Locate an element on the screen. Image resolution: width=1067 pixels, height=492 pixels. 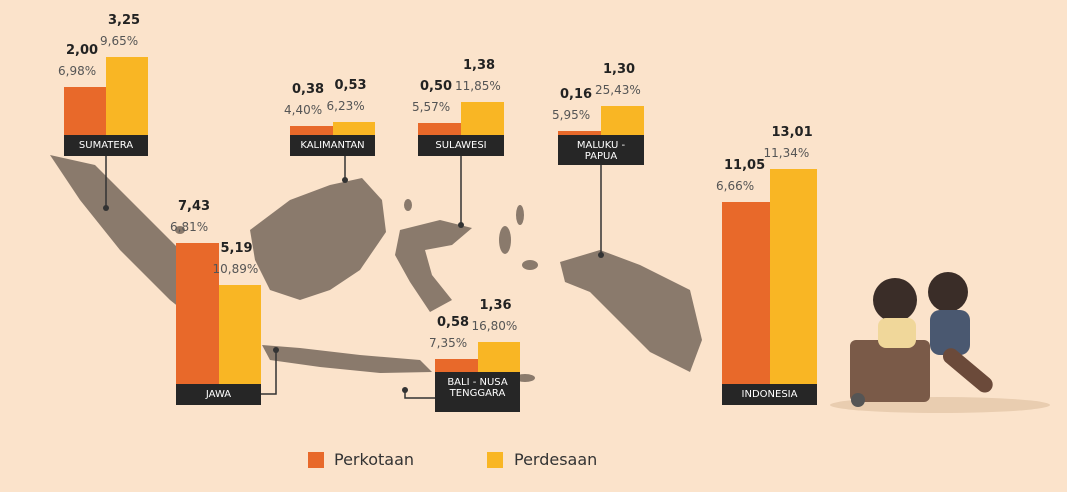
value-label: 13,01 is located at coordinates (792, 133).